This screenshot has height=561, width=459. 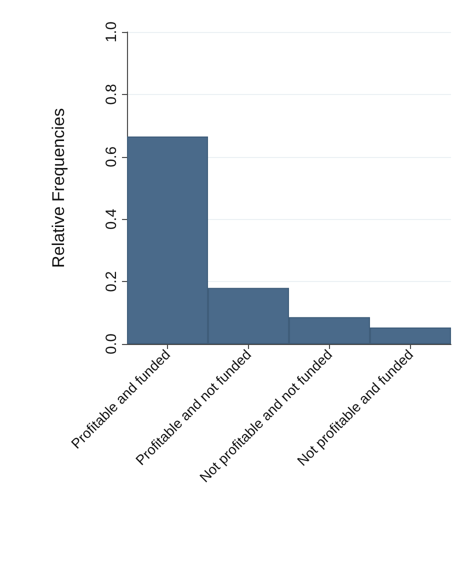 I want to click on y-tick-label: 0.4, so click(x=111, y=219).